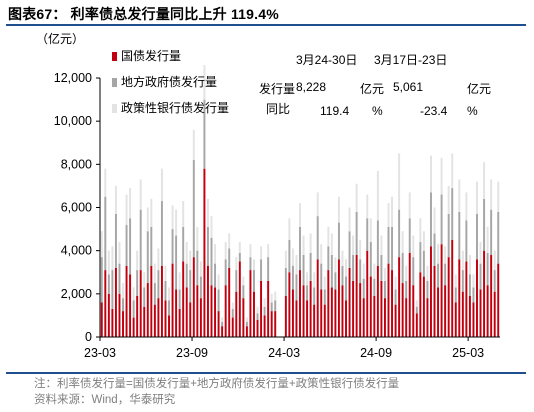 This screenshot has width=534, height=412. What do you see at coordinates (146, 55) in the screenshot?
I see `legend-item-gov: 国债发行量` at bounding box center [146, 55].